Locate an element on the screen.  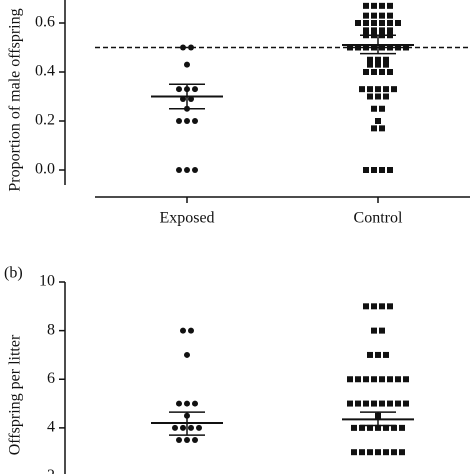
panel-label: (b) is located at coordinates (13, 273).